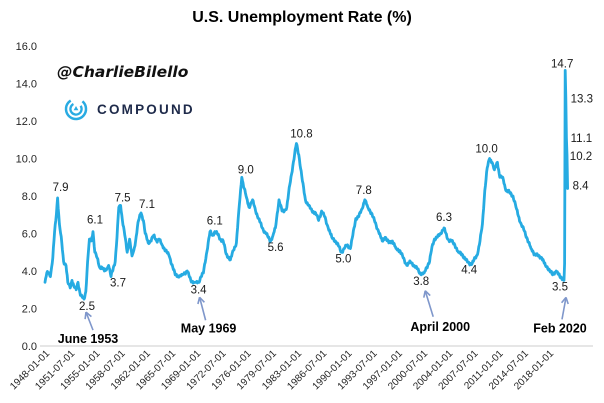  What do you see at coordinates (560, 287) in the screenshot?
I see `data-label: 3.5` at bounding box center [560, 287].